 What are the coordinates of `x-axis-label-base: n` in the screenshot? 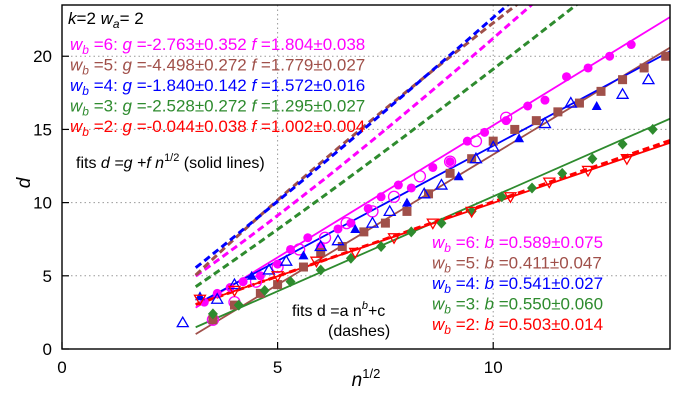 It's located at (357, 380).